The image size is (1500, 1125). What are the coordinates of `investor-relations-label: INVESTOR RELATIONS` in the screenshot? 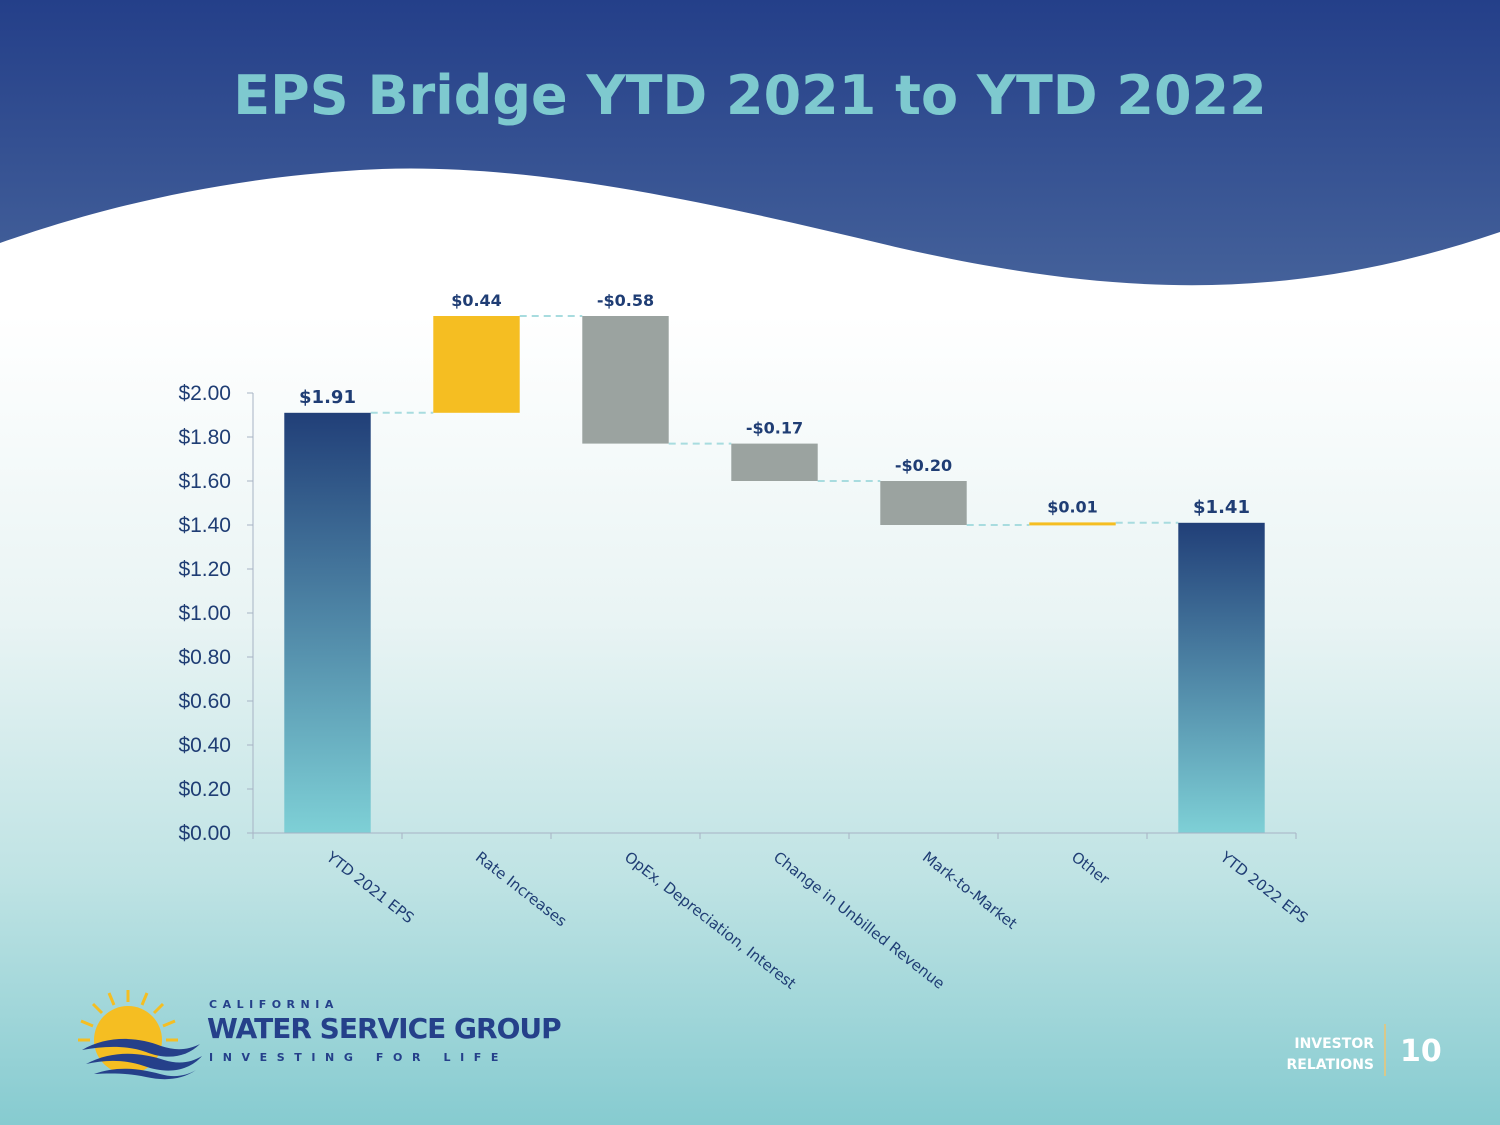 It's located at (1330, 1055).